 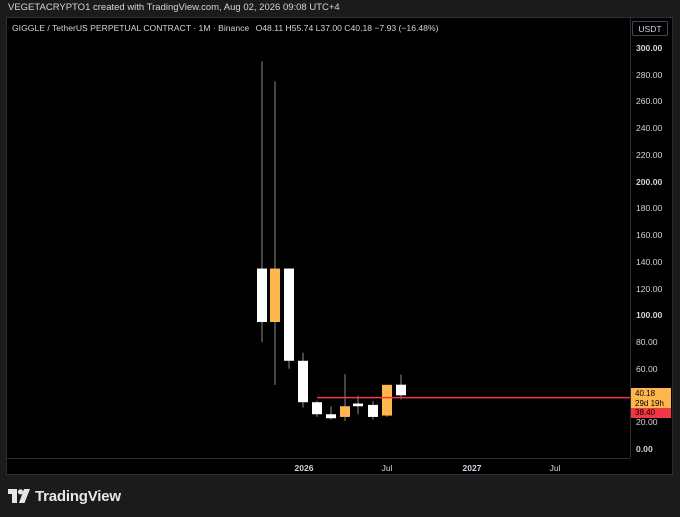 I want to click on price-tick-label: 280.00, so click(x=649, y=74).